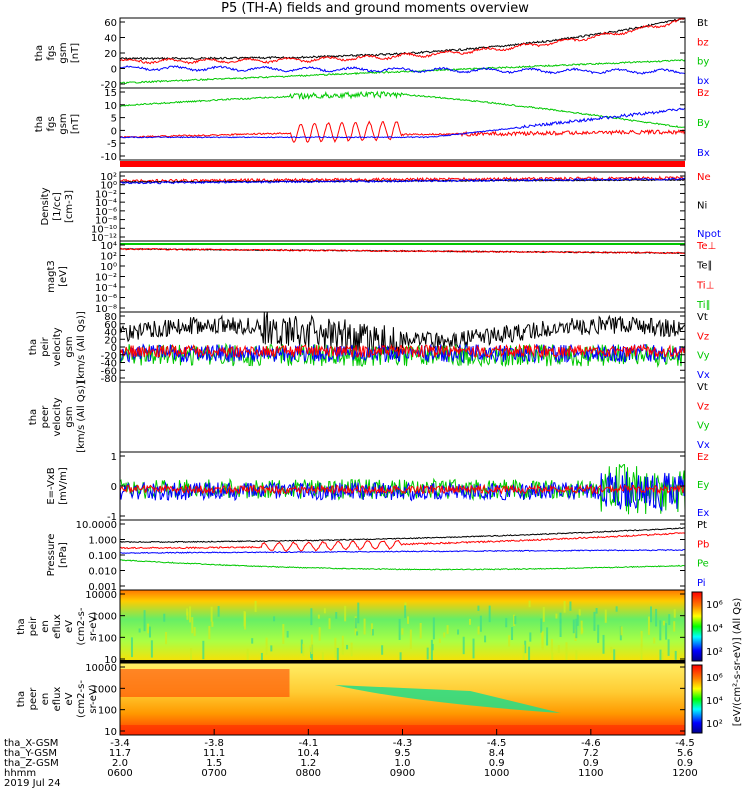 This screenshot has width=750, height=800. I want to click on y-tick-label: 10⁴, so click(108, 246).